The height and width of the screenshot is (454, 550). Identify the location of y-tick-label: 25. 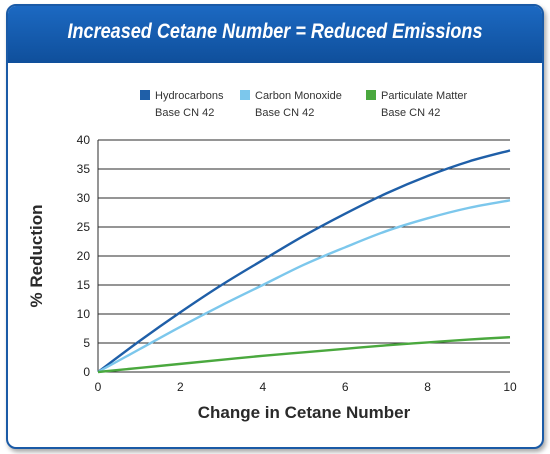
(84, 227).